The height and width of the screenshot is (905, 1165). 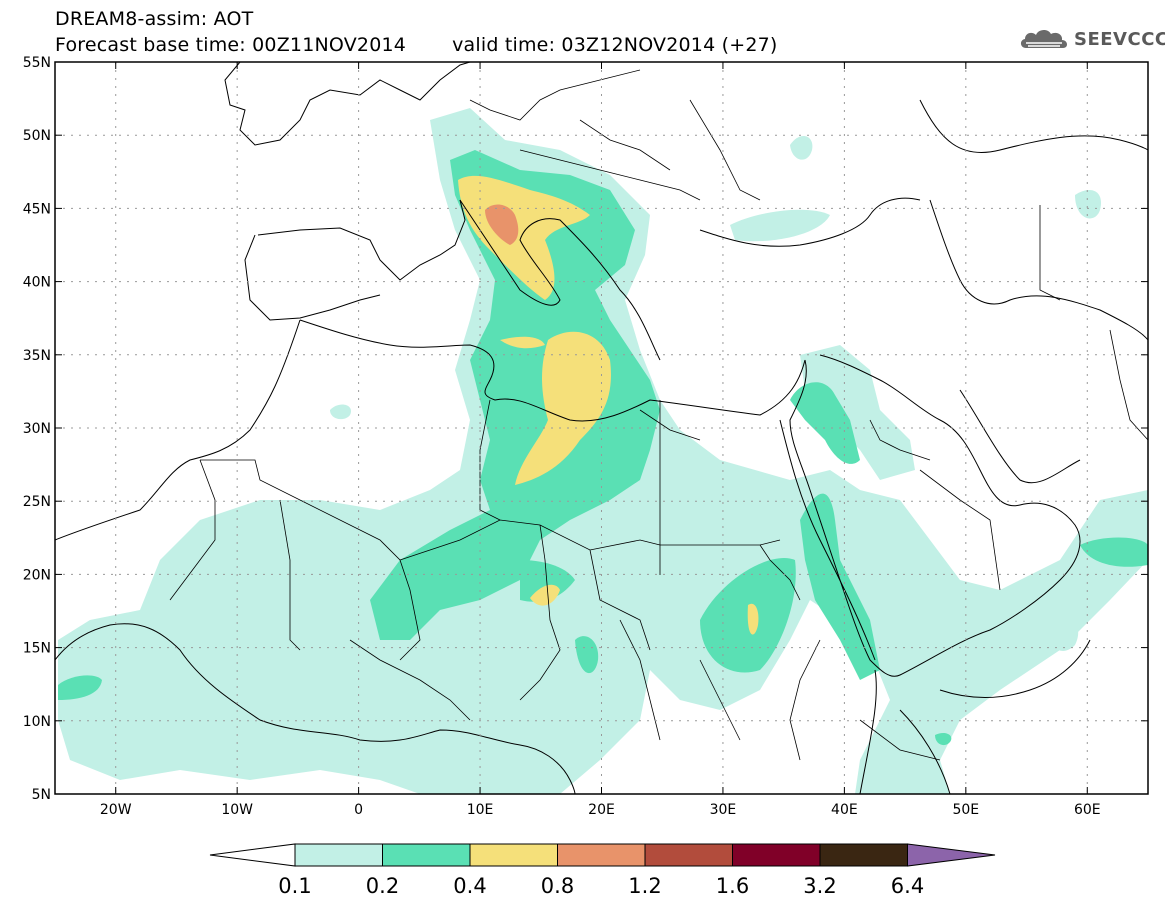 What do you see at coordinates (237, 810) in the screenshot?
I see `lon-label: 10W` at bounding box center [237, 810].